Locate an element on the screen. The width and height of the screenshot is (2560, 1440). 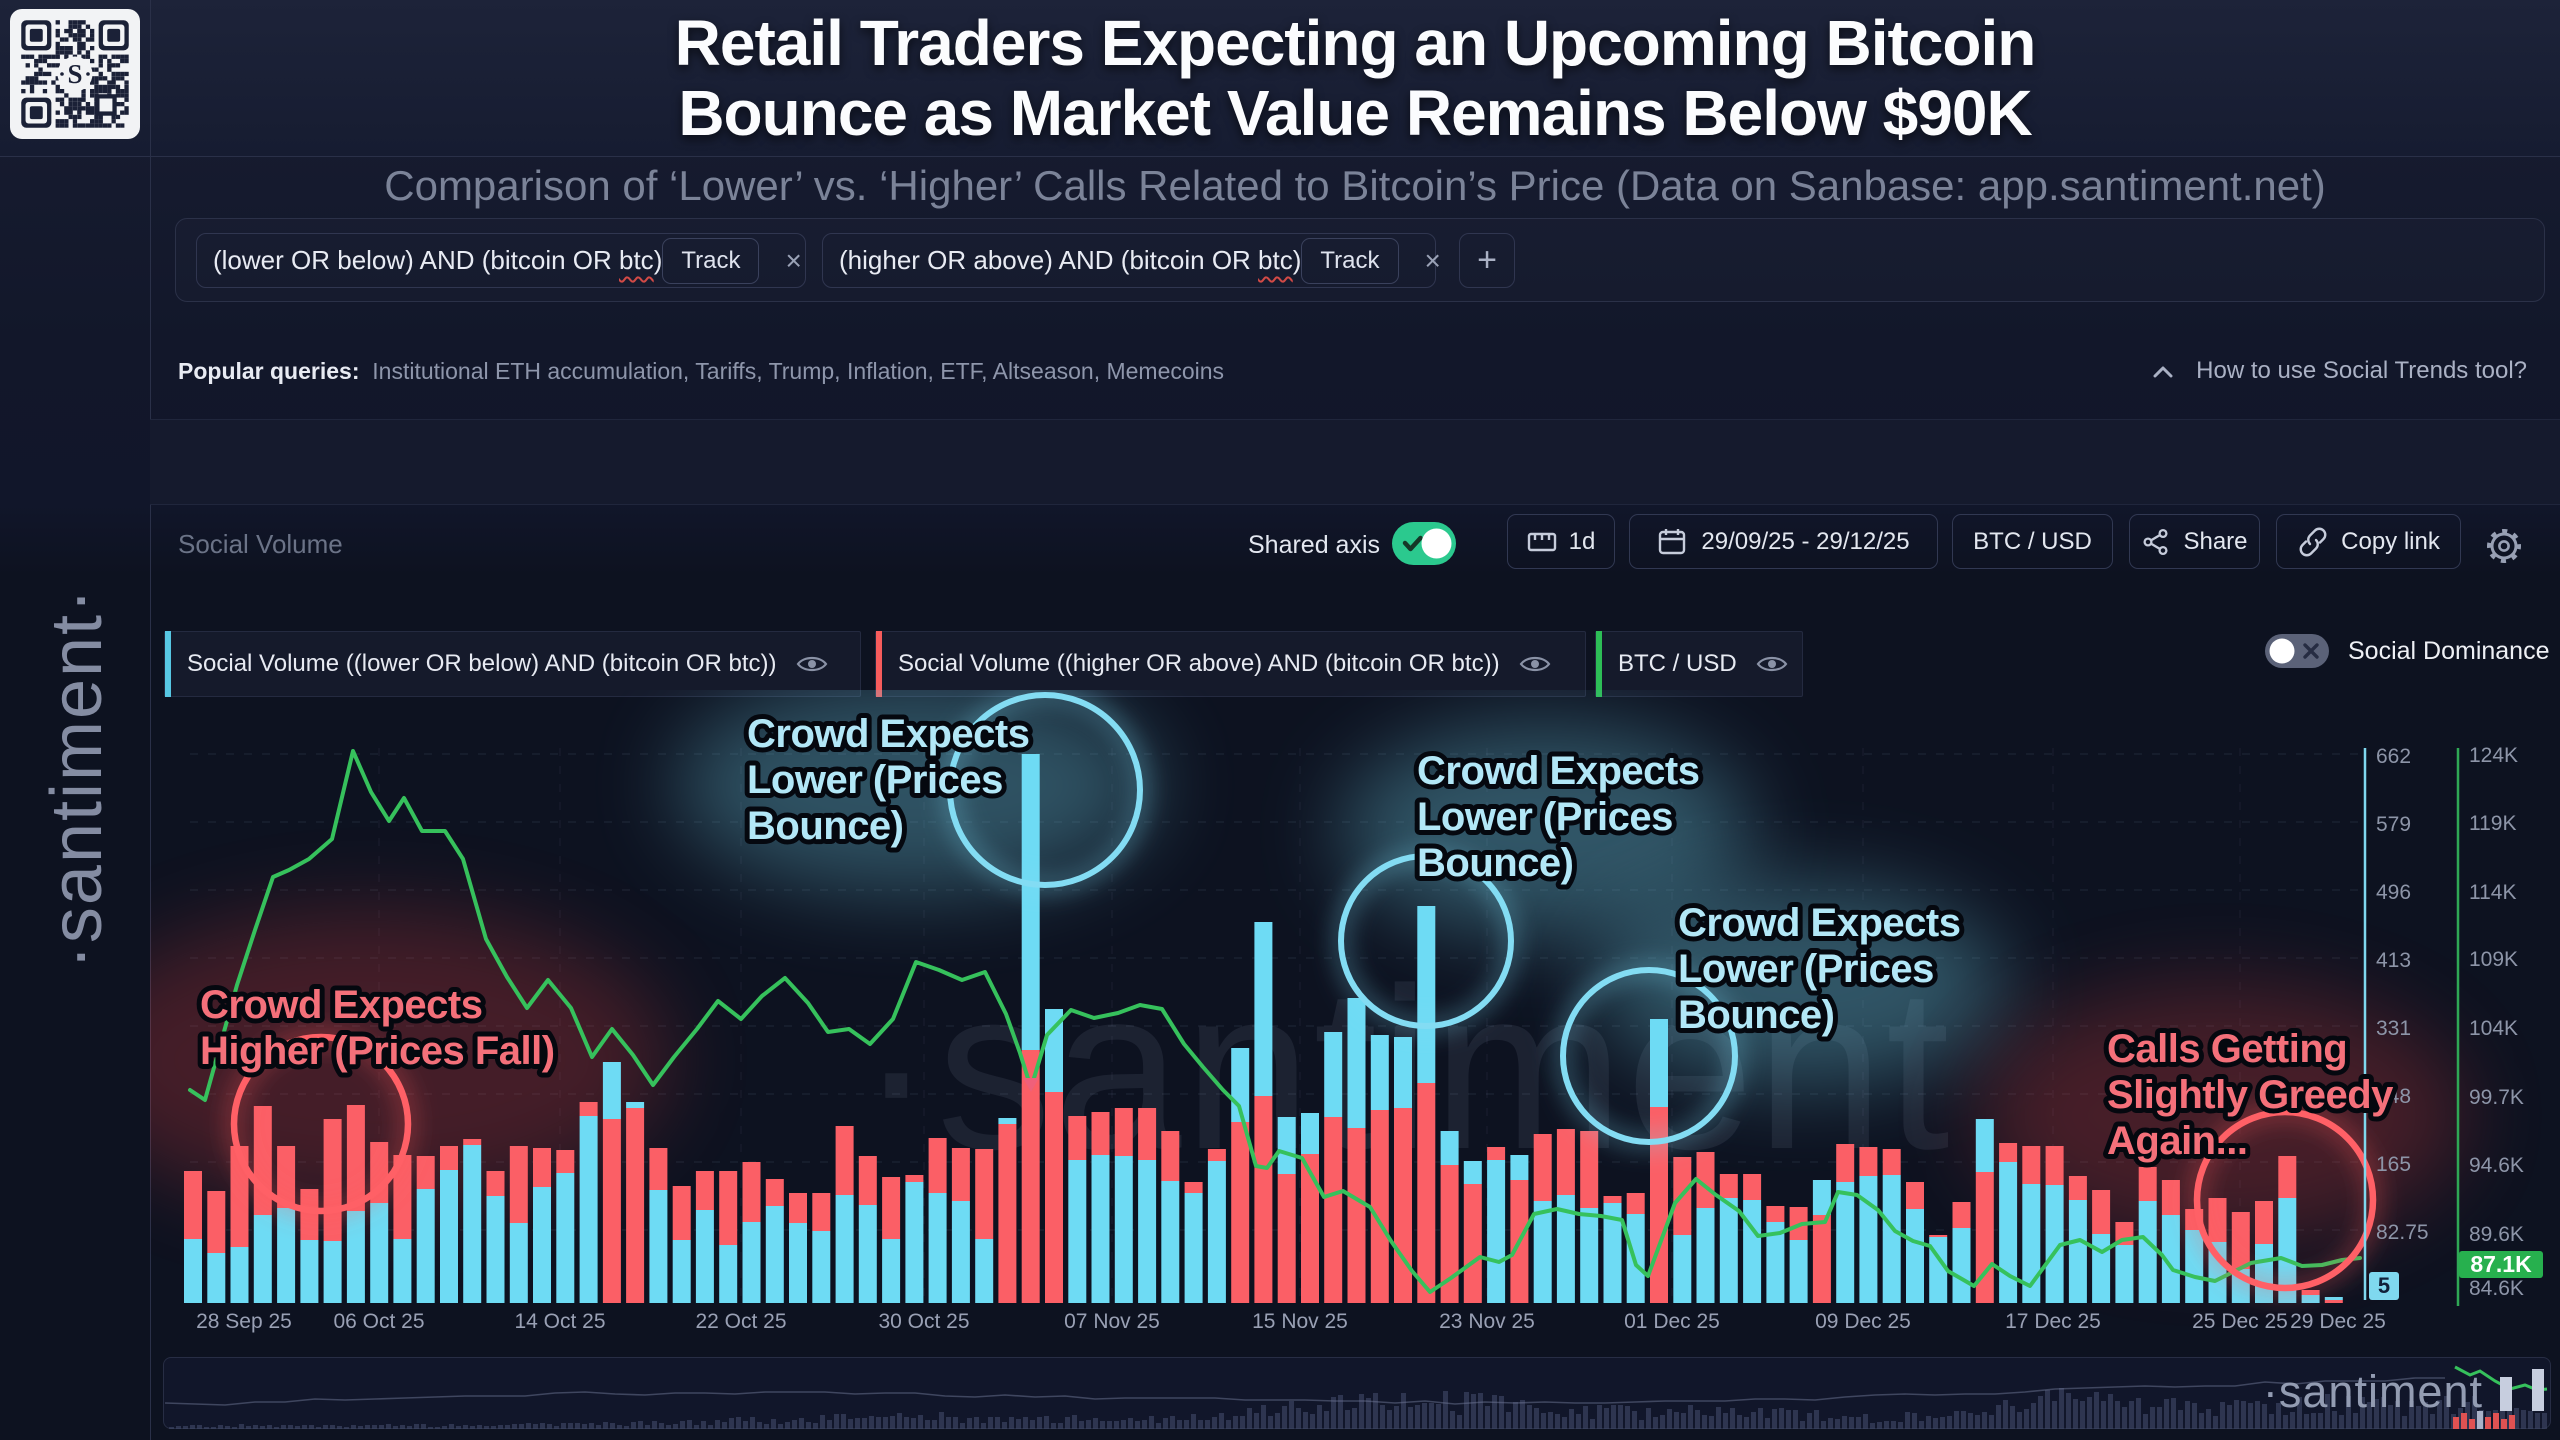
svg-text: 15 Nov 25 is located at coordinates (1300, 1321).